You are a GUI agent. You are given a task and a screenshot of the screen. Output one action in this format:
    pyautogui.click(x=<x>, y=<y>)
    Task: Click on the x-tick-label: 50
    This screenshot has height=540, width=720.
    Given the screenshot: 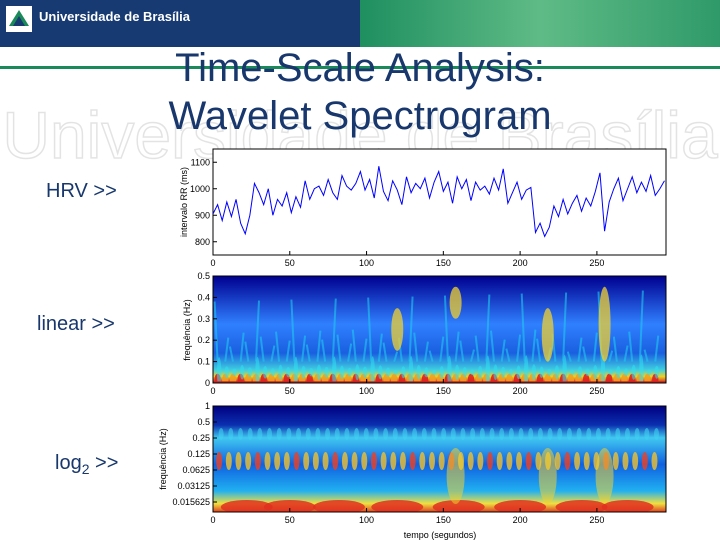 What is the action you would take?
    pyautogui.click(x=290, y=263)
    